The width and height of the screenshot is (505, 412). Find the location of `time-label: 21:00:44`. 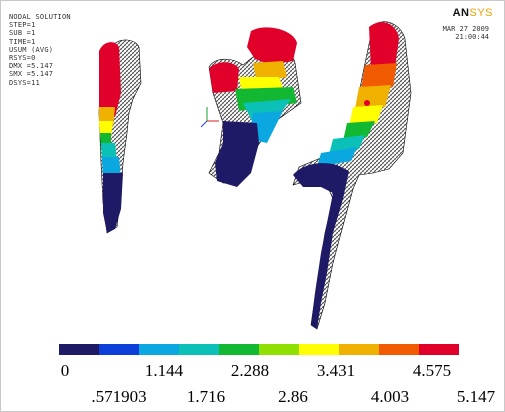

time-label: 21:00:44 is located at coordinates (472, 37).